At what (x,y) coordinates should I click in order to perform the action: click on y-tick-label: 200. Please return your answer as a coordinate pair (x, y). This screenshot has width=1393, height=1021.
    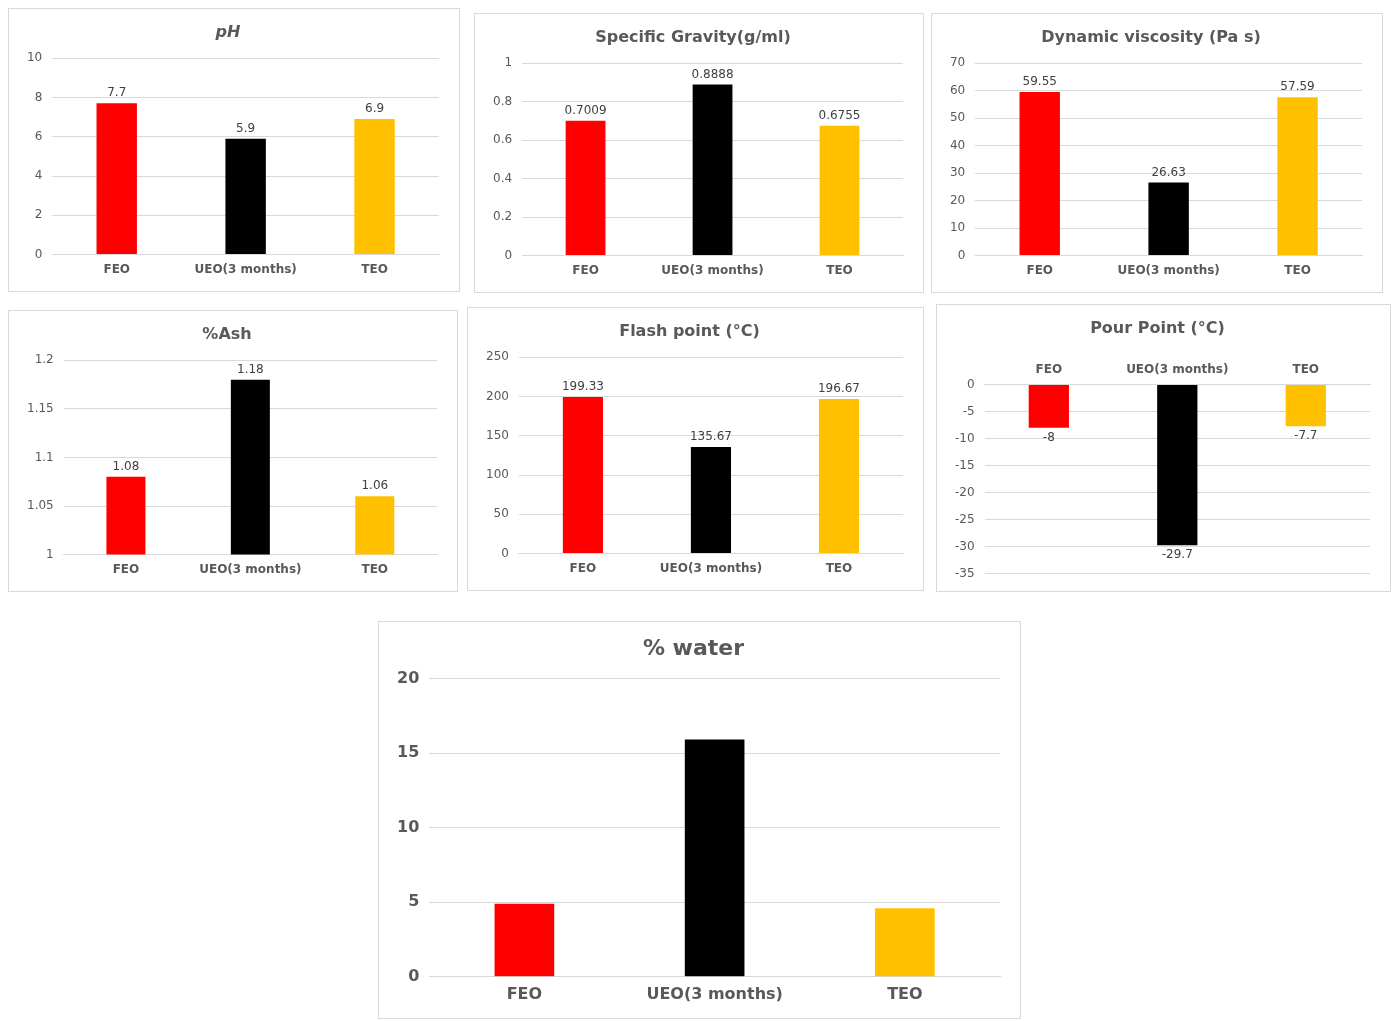
    Looking at the image, I should click on (497, 395).